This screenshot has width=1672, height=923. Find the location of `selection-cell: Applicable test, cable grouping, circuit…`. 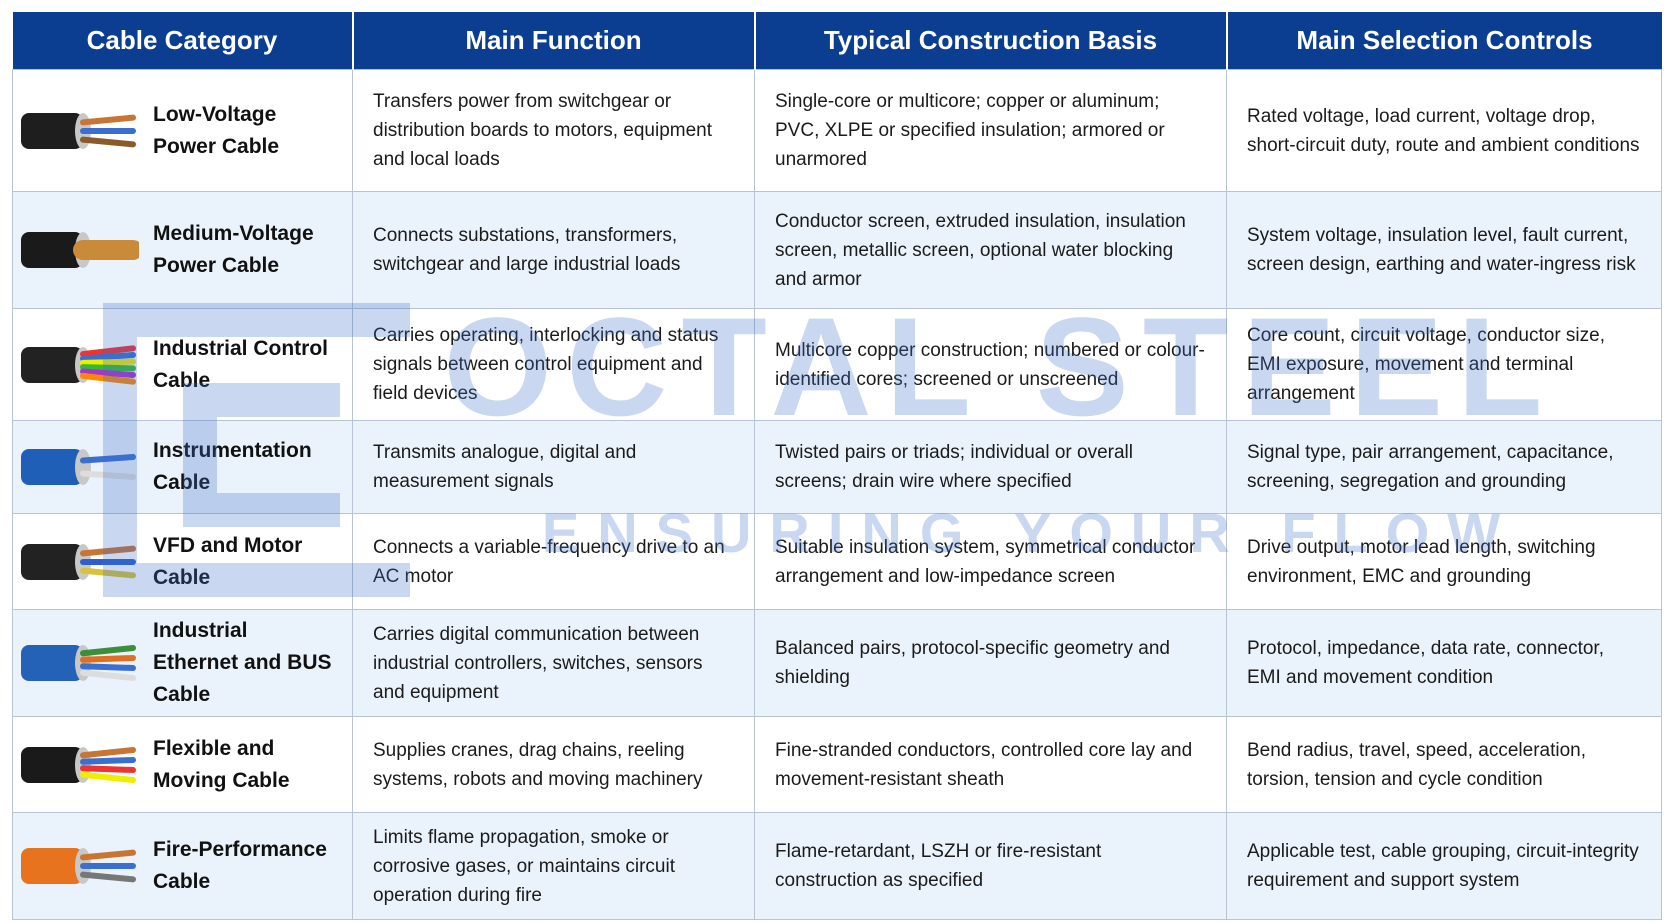

selection-cell: Applicable test, cable grouping, circuit… is located at coordinates (1444, 866).